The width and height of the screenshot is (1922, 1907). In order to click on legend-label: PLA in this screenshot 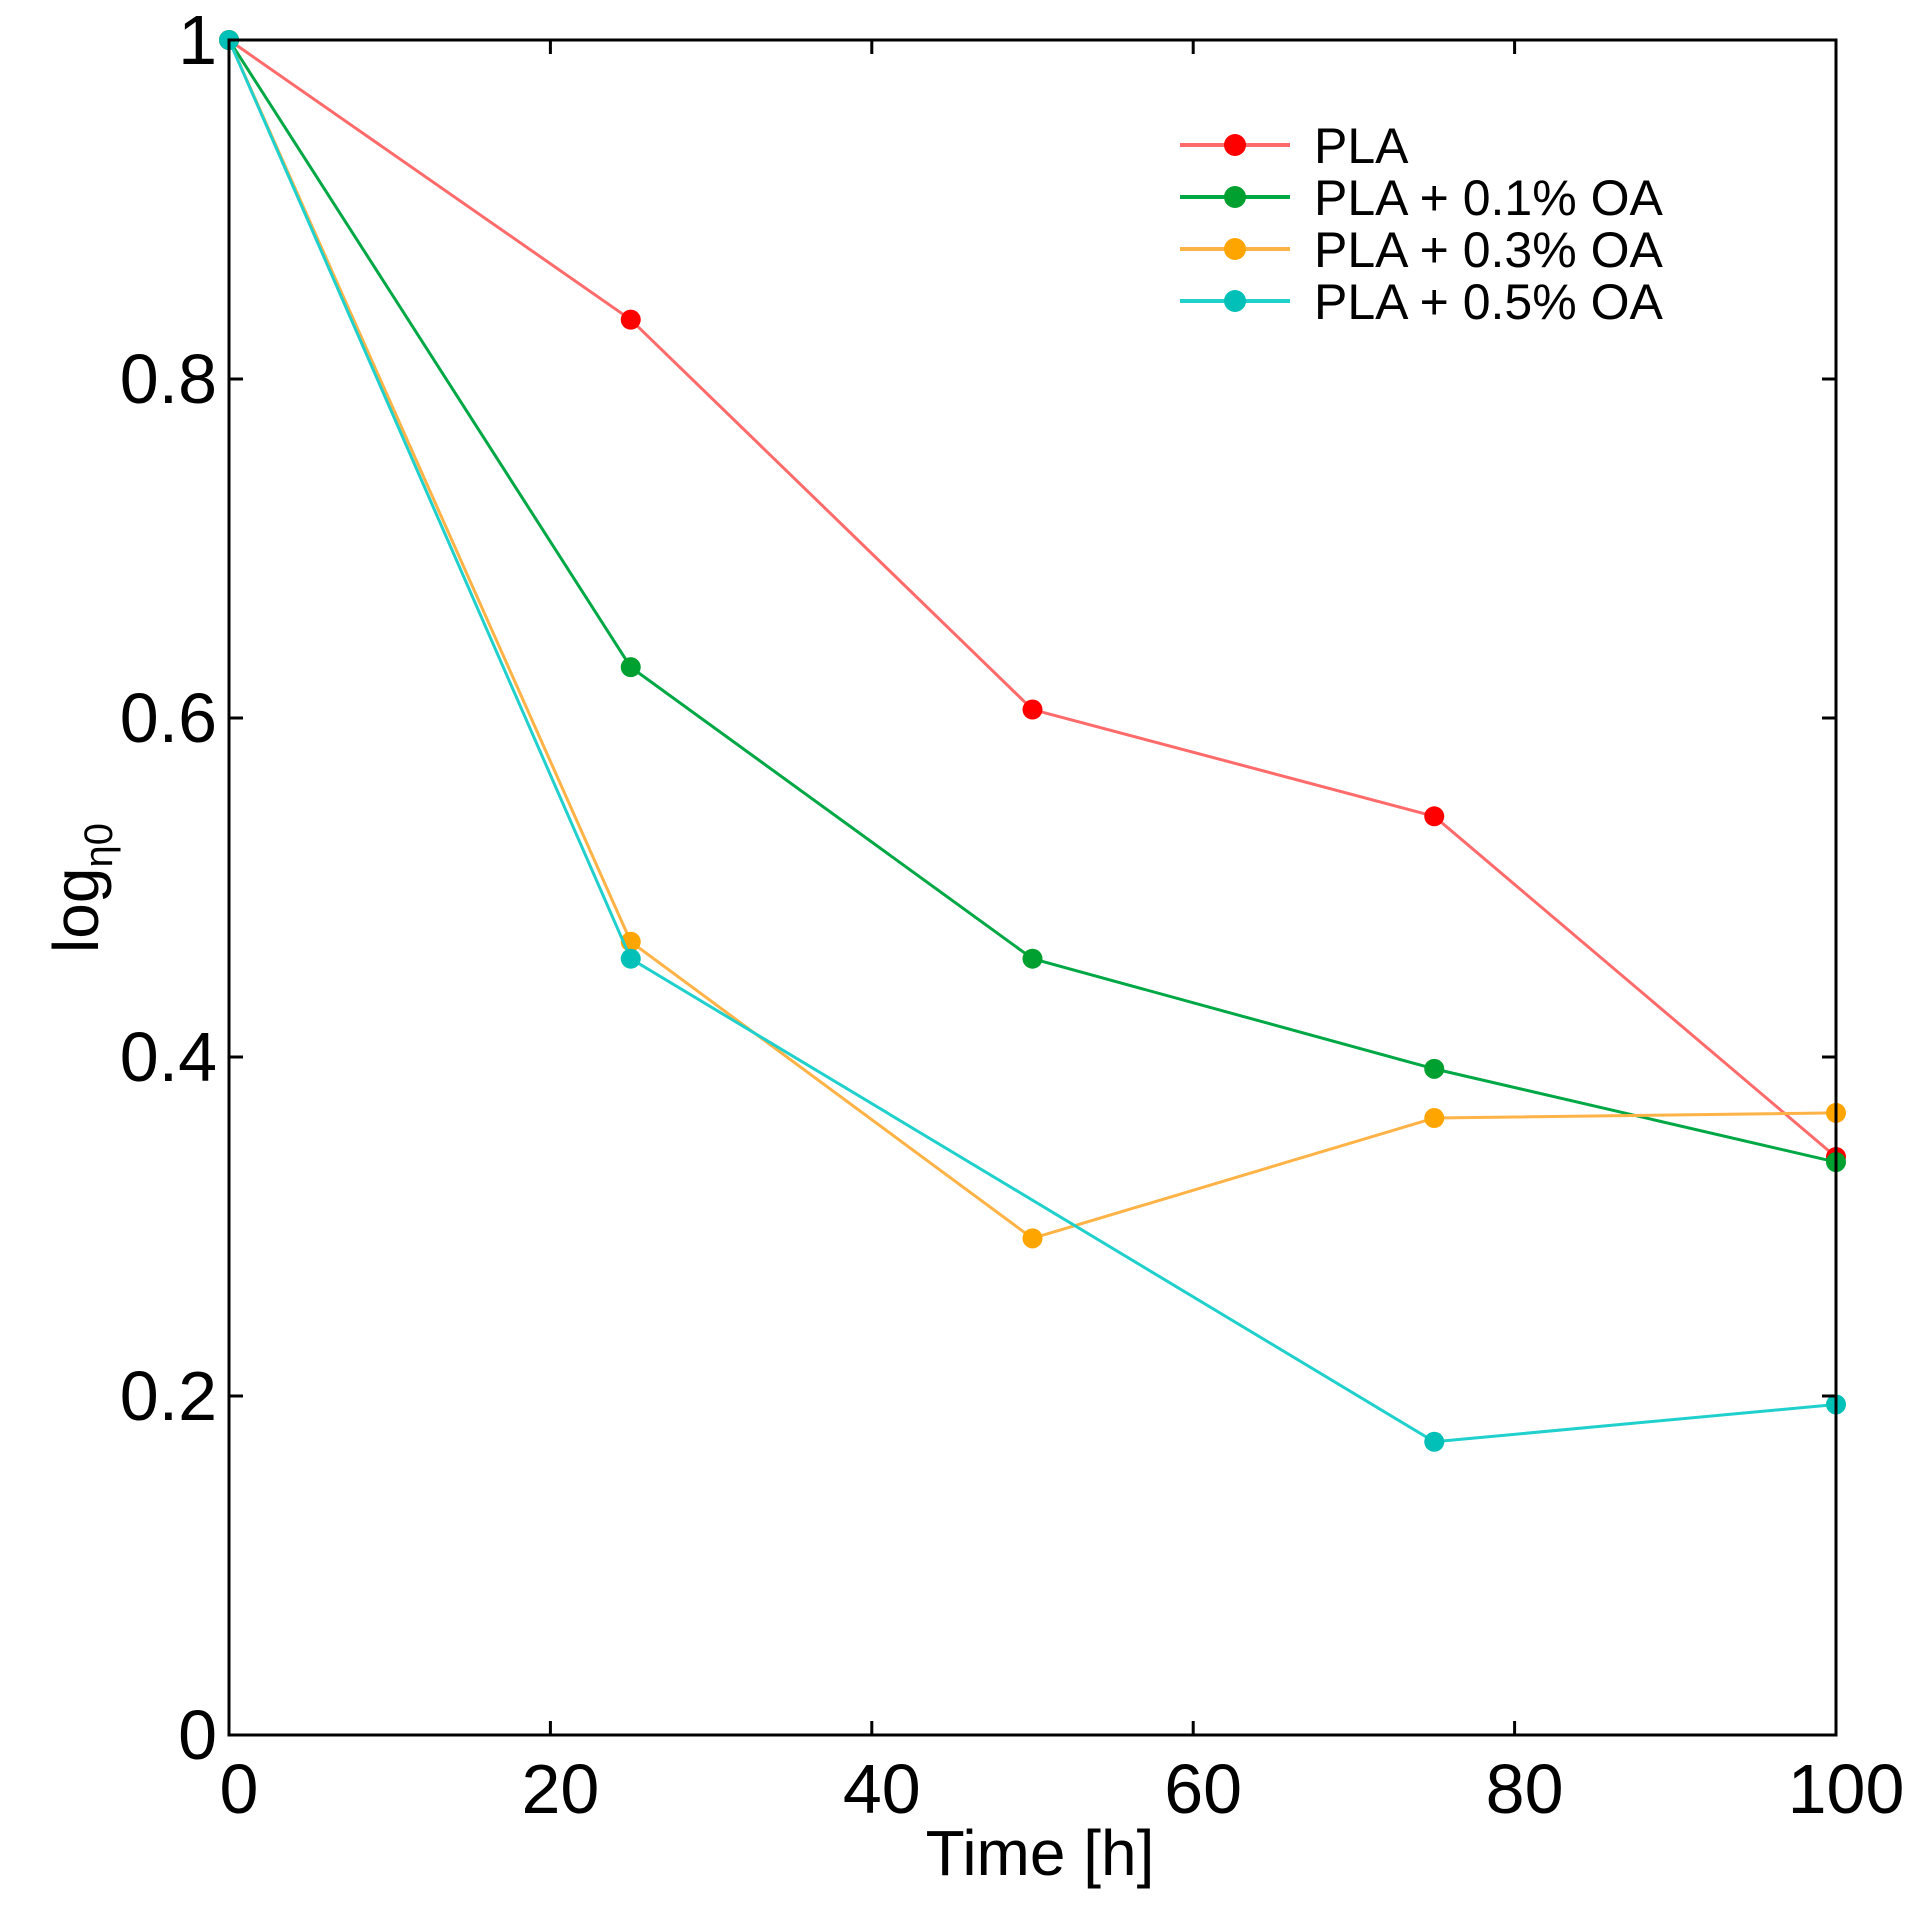, I will do `click(1361, 146)`.